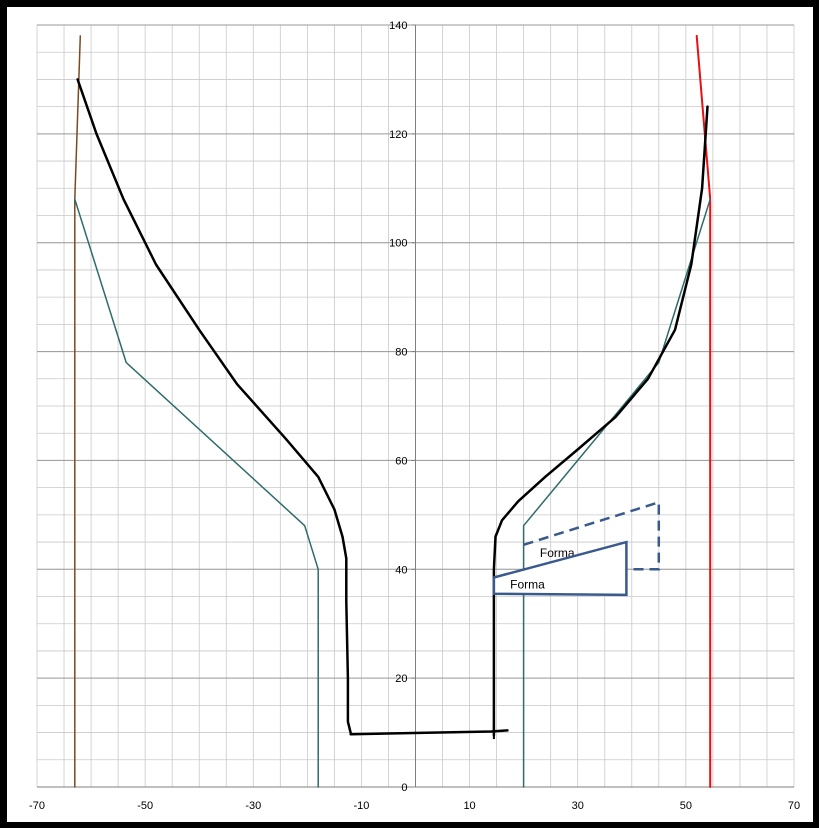 This screenshot has height=828, width=819. What do you see at coordinates (37, 806) in the screenshot?
I see `x-tick-label: -70` at bounding box center [37, 806].